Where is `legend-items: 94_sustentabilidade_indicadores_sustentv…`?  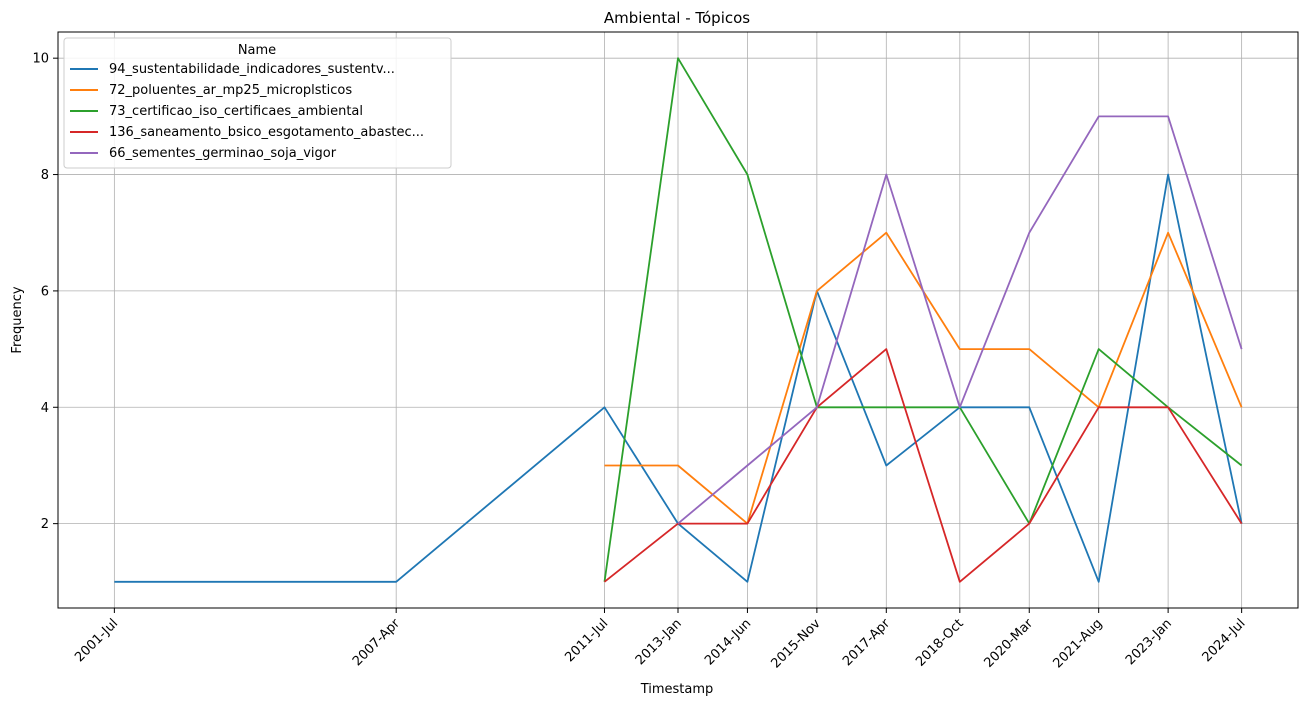
legend-items: 94_sustentabilidade_indicadores_sustentv… is located at coordinates (247, 111).